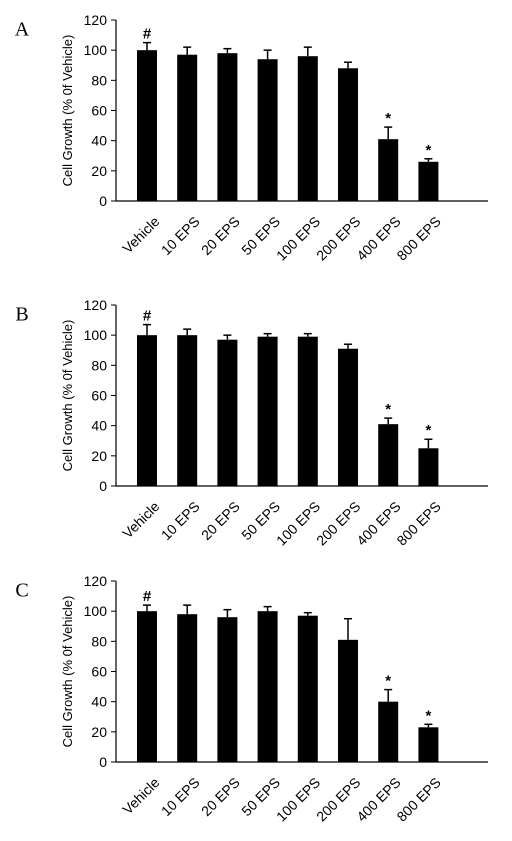  I want to click on panel-label: B, so click(21, 315).